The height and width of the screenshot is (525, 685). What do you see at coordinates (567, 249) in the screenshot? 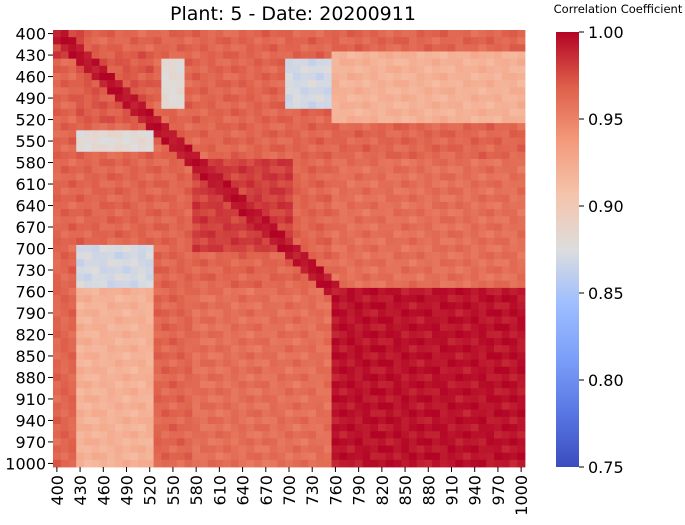
I see `colorbar` at bounding box center [567, 249].